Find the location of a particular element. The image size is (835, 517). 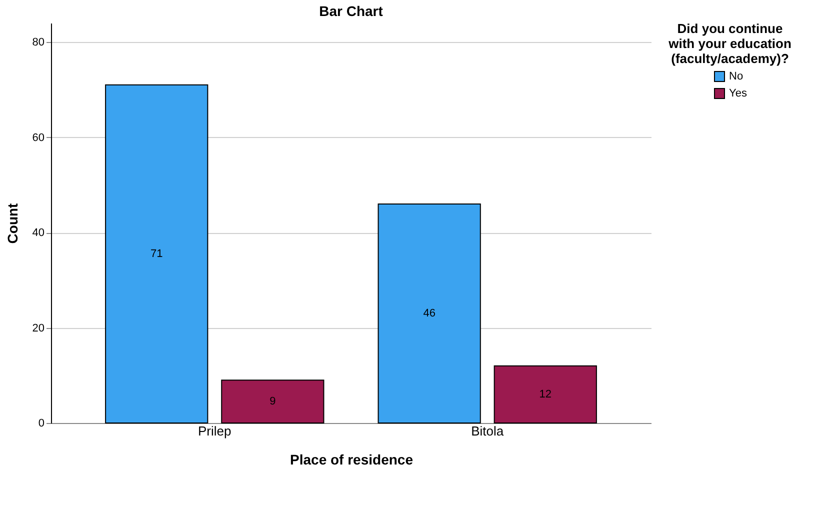

data-label: 71 is located at coordinates (156, 254).